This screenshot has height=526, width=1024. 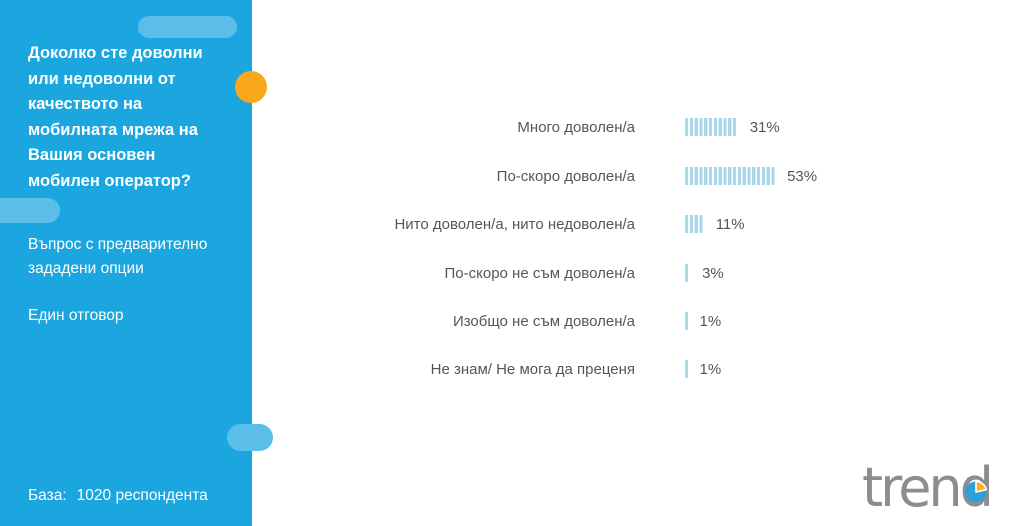 I want to click on sample-base-value: 1020 респондента, so click(x=142, y=495).